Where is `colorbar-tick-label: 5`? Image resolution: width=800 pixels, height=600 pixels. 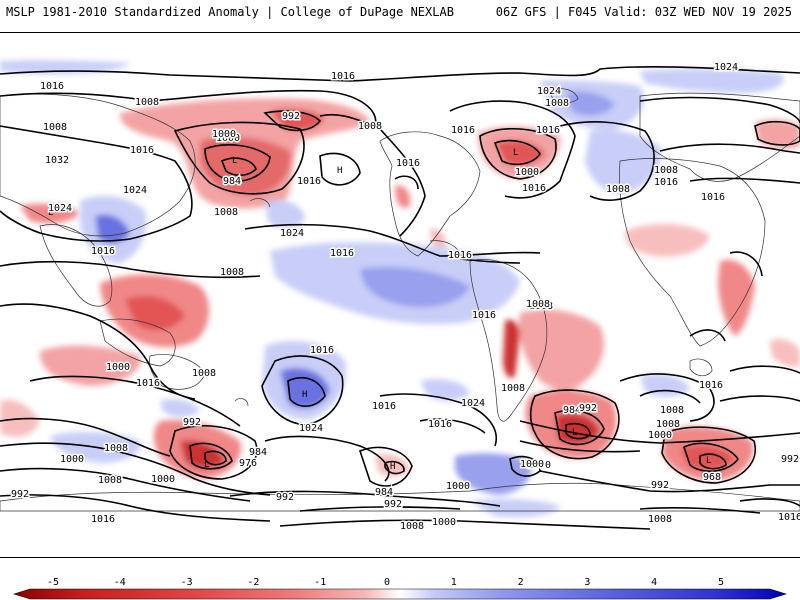
colorbar-tick-label: 5 is located at coordinates (721, 582).